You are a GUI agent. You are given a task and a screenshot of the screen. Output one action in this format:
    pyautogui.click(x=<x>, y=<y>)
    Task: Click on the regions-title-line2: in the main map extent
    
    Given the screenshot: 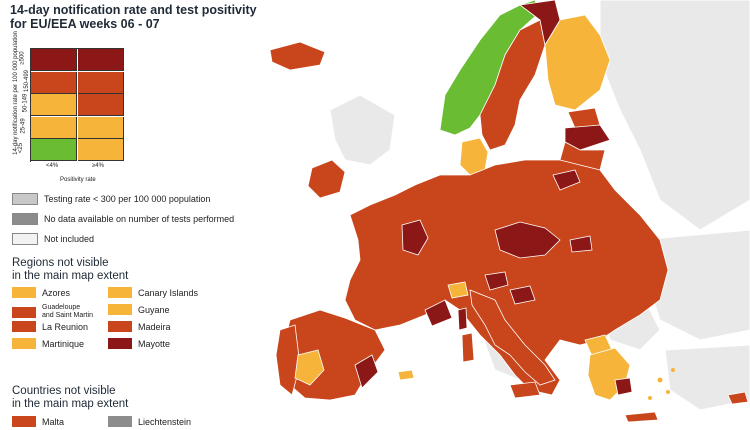 What is the action you would take?
    pyautogui.click(x=70, y=276)
    